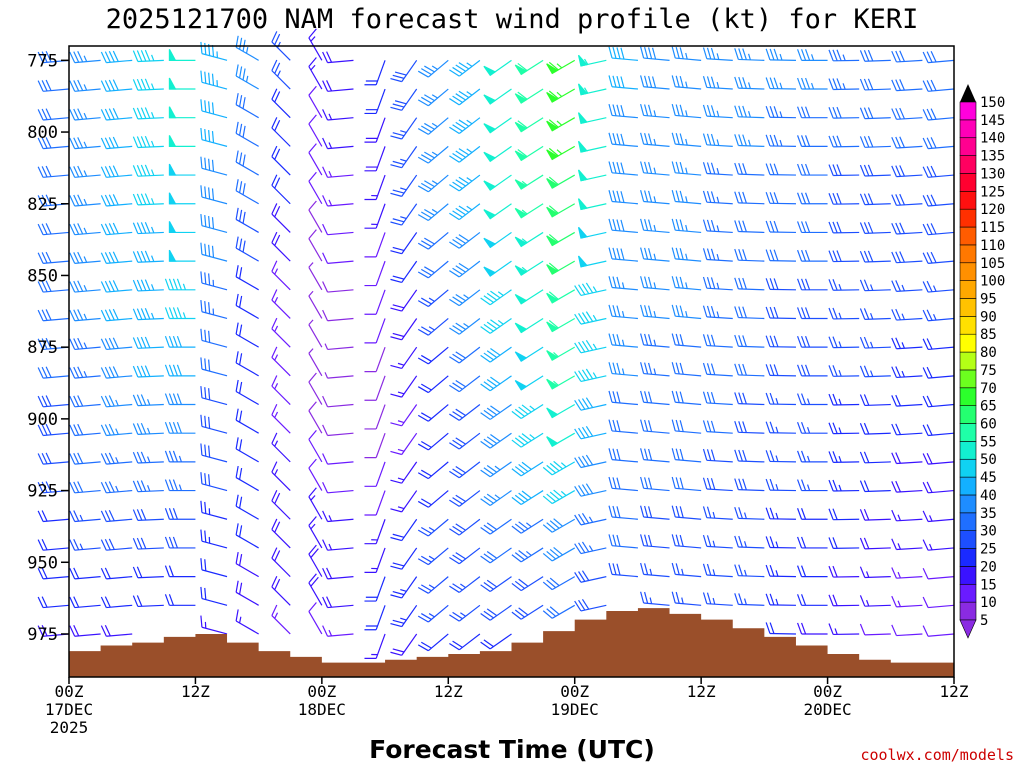  What do you see at coordinates (574, 691) in the screenshot?
I see `time-tick-label: 00Z` at bounding box center [574, 691].